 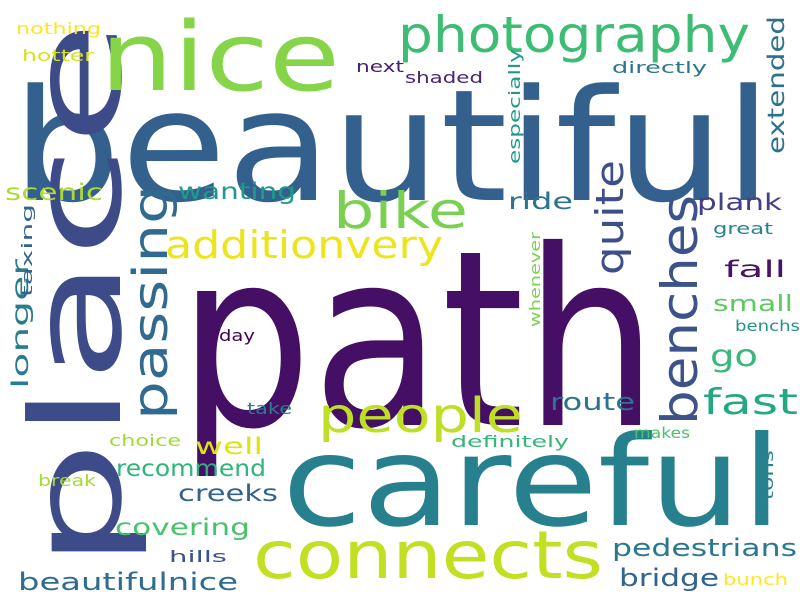 I want to click on word-wanting: wanting, so click(x=237, y=192).